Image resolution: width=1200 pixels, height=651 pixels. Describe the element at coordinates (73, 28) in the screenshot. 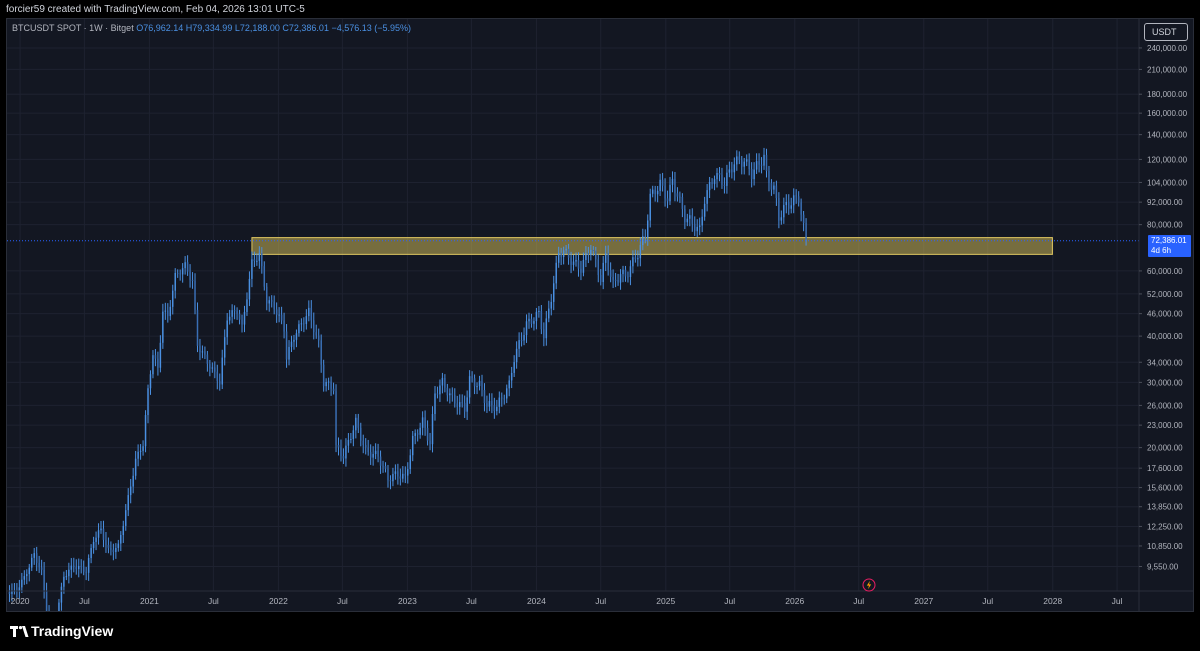

I see `symbol-label: BTCUSDT SPOT · 1W · Bitget` at that location.